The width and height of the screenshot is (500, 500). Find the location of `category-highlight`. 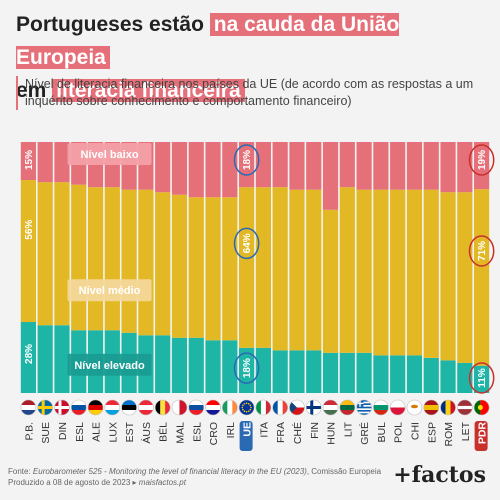

category-highlight is located at coordinates (246, 436).